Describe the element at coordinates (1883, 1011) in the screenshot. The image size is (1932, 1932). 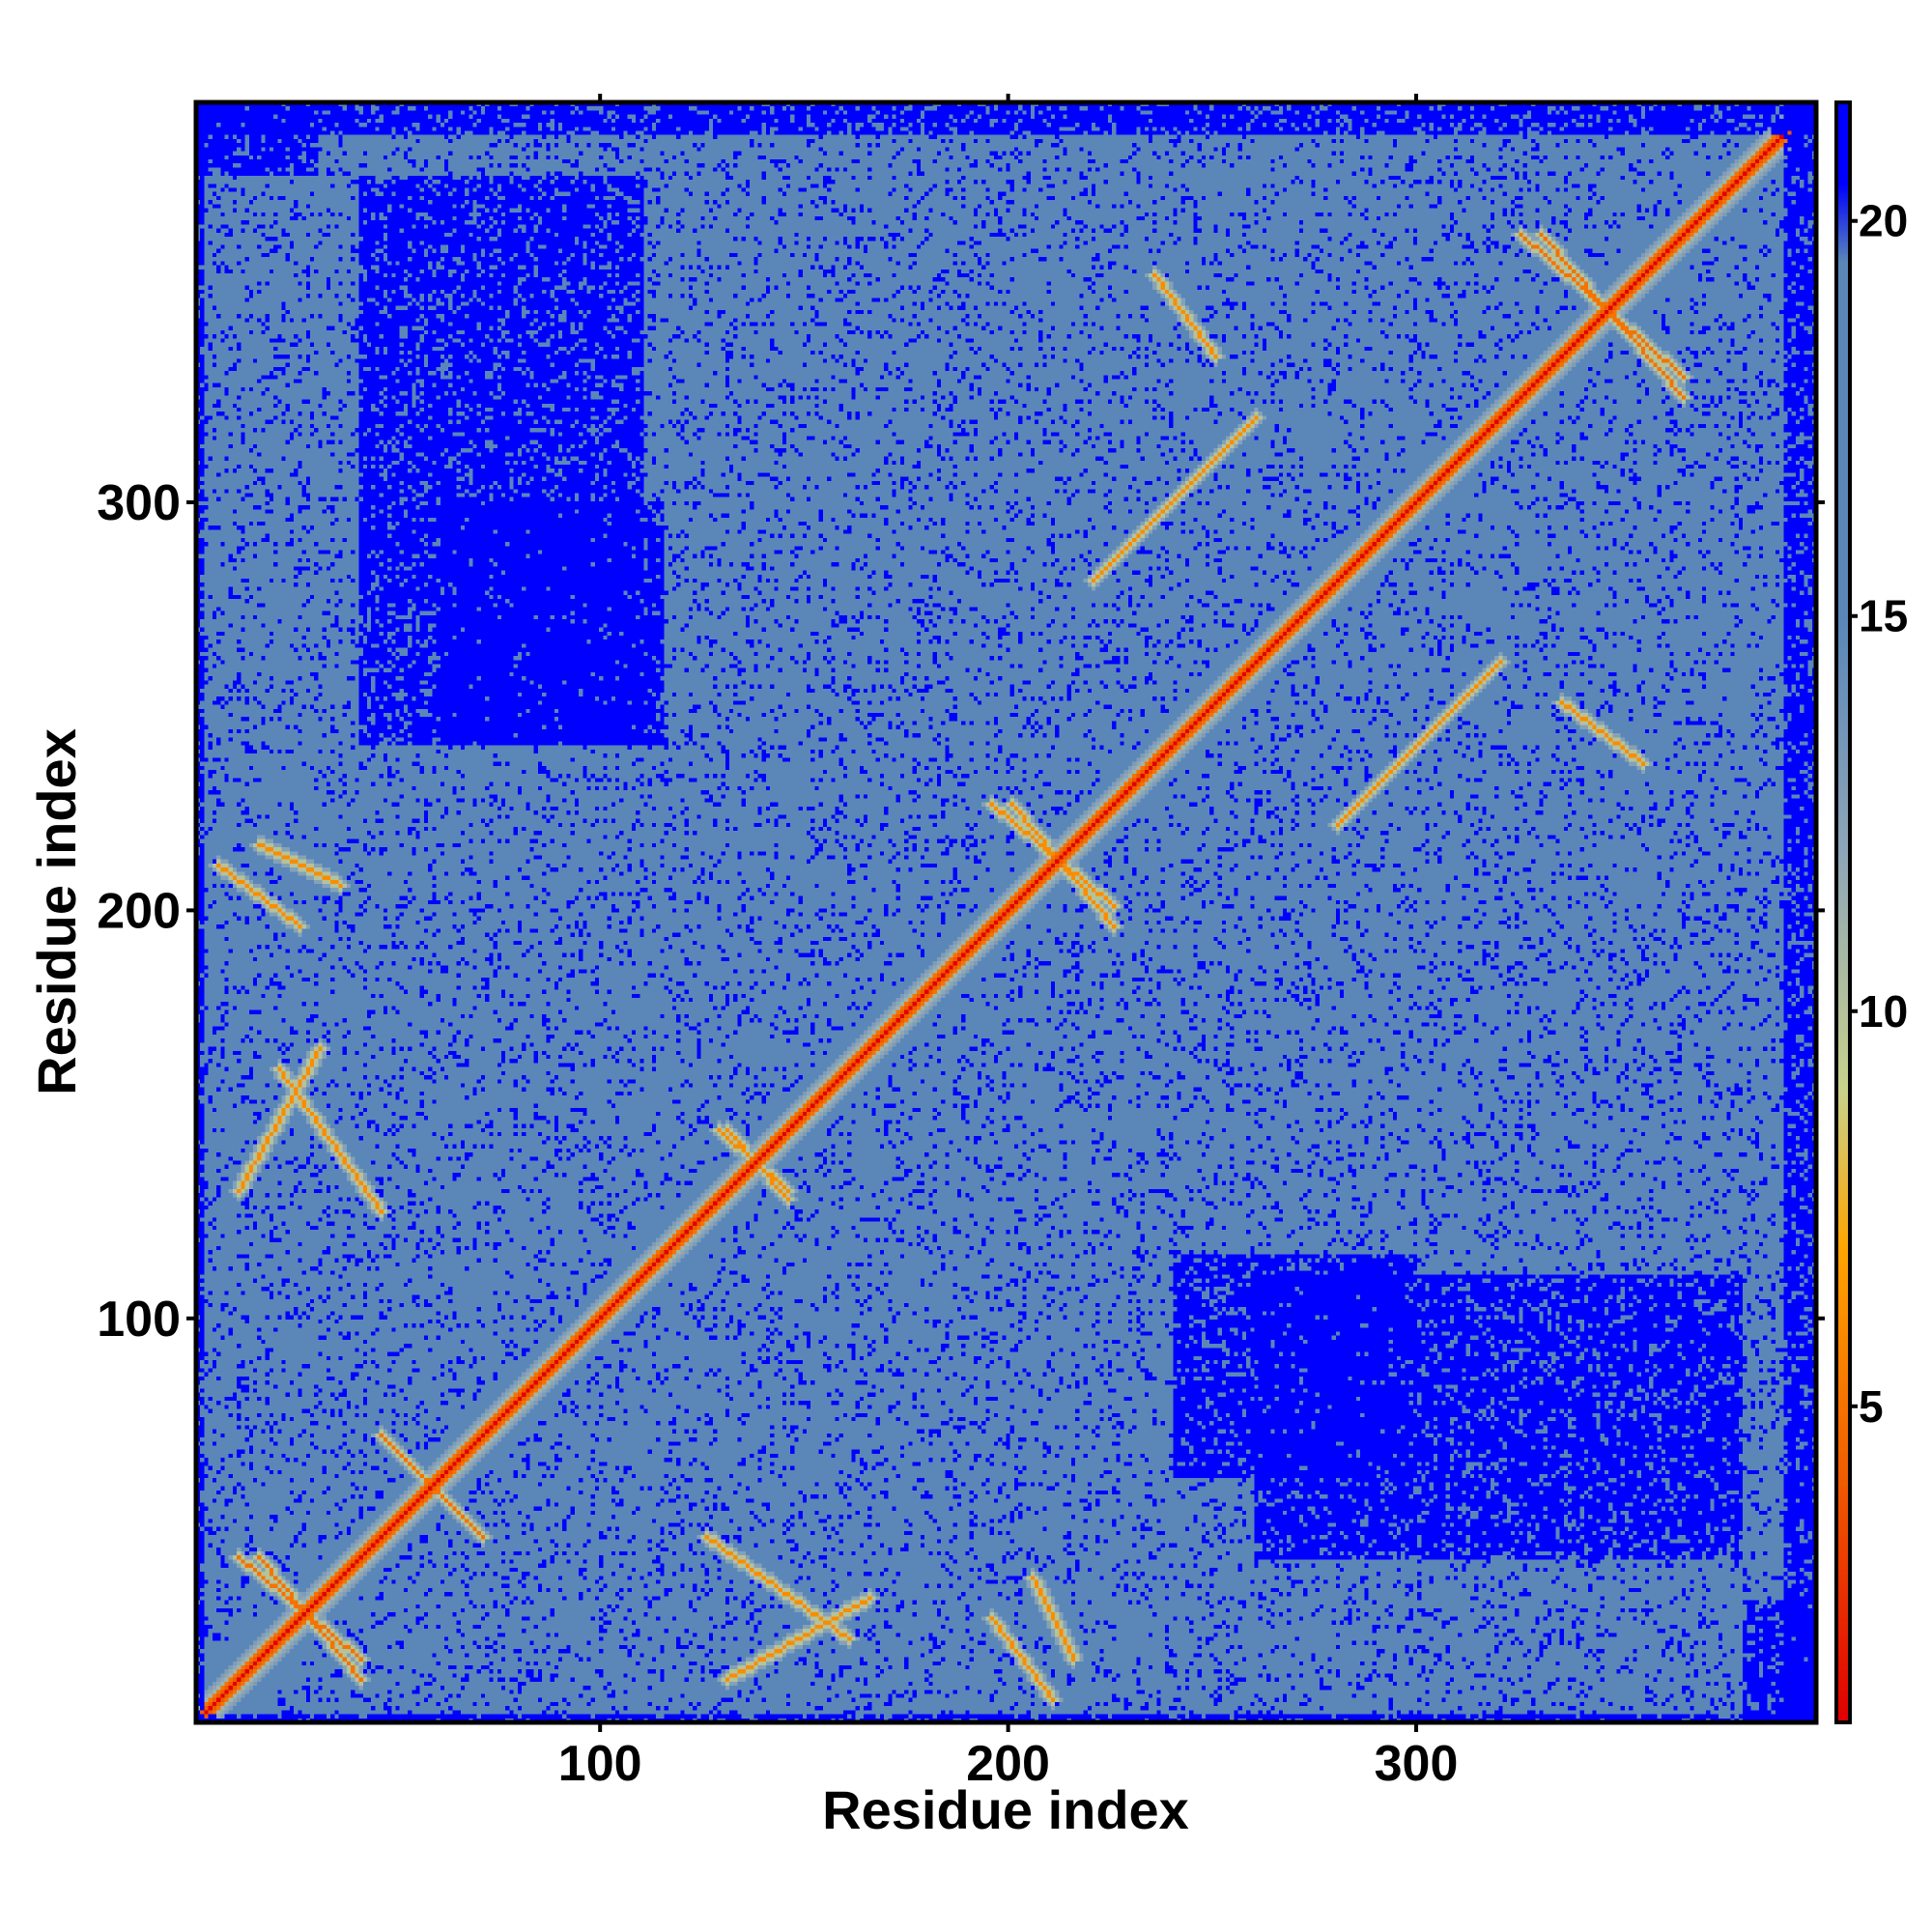
I see `colorbar-tick-label: 10` at that location.